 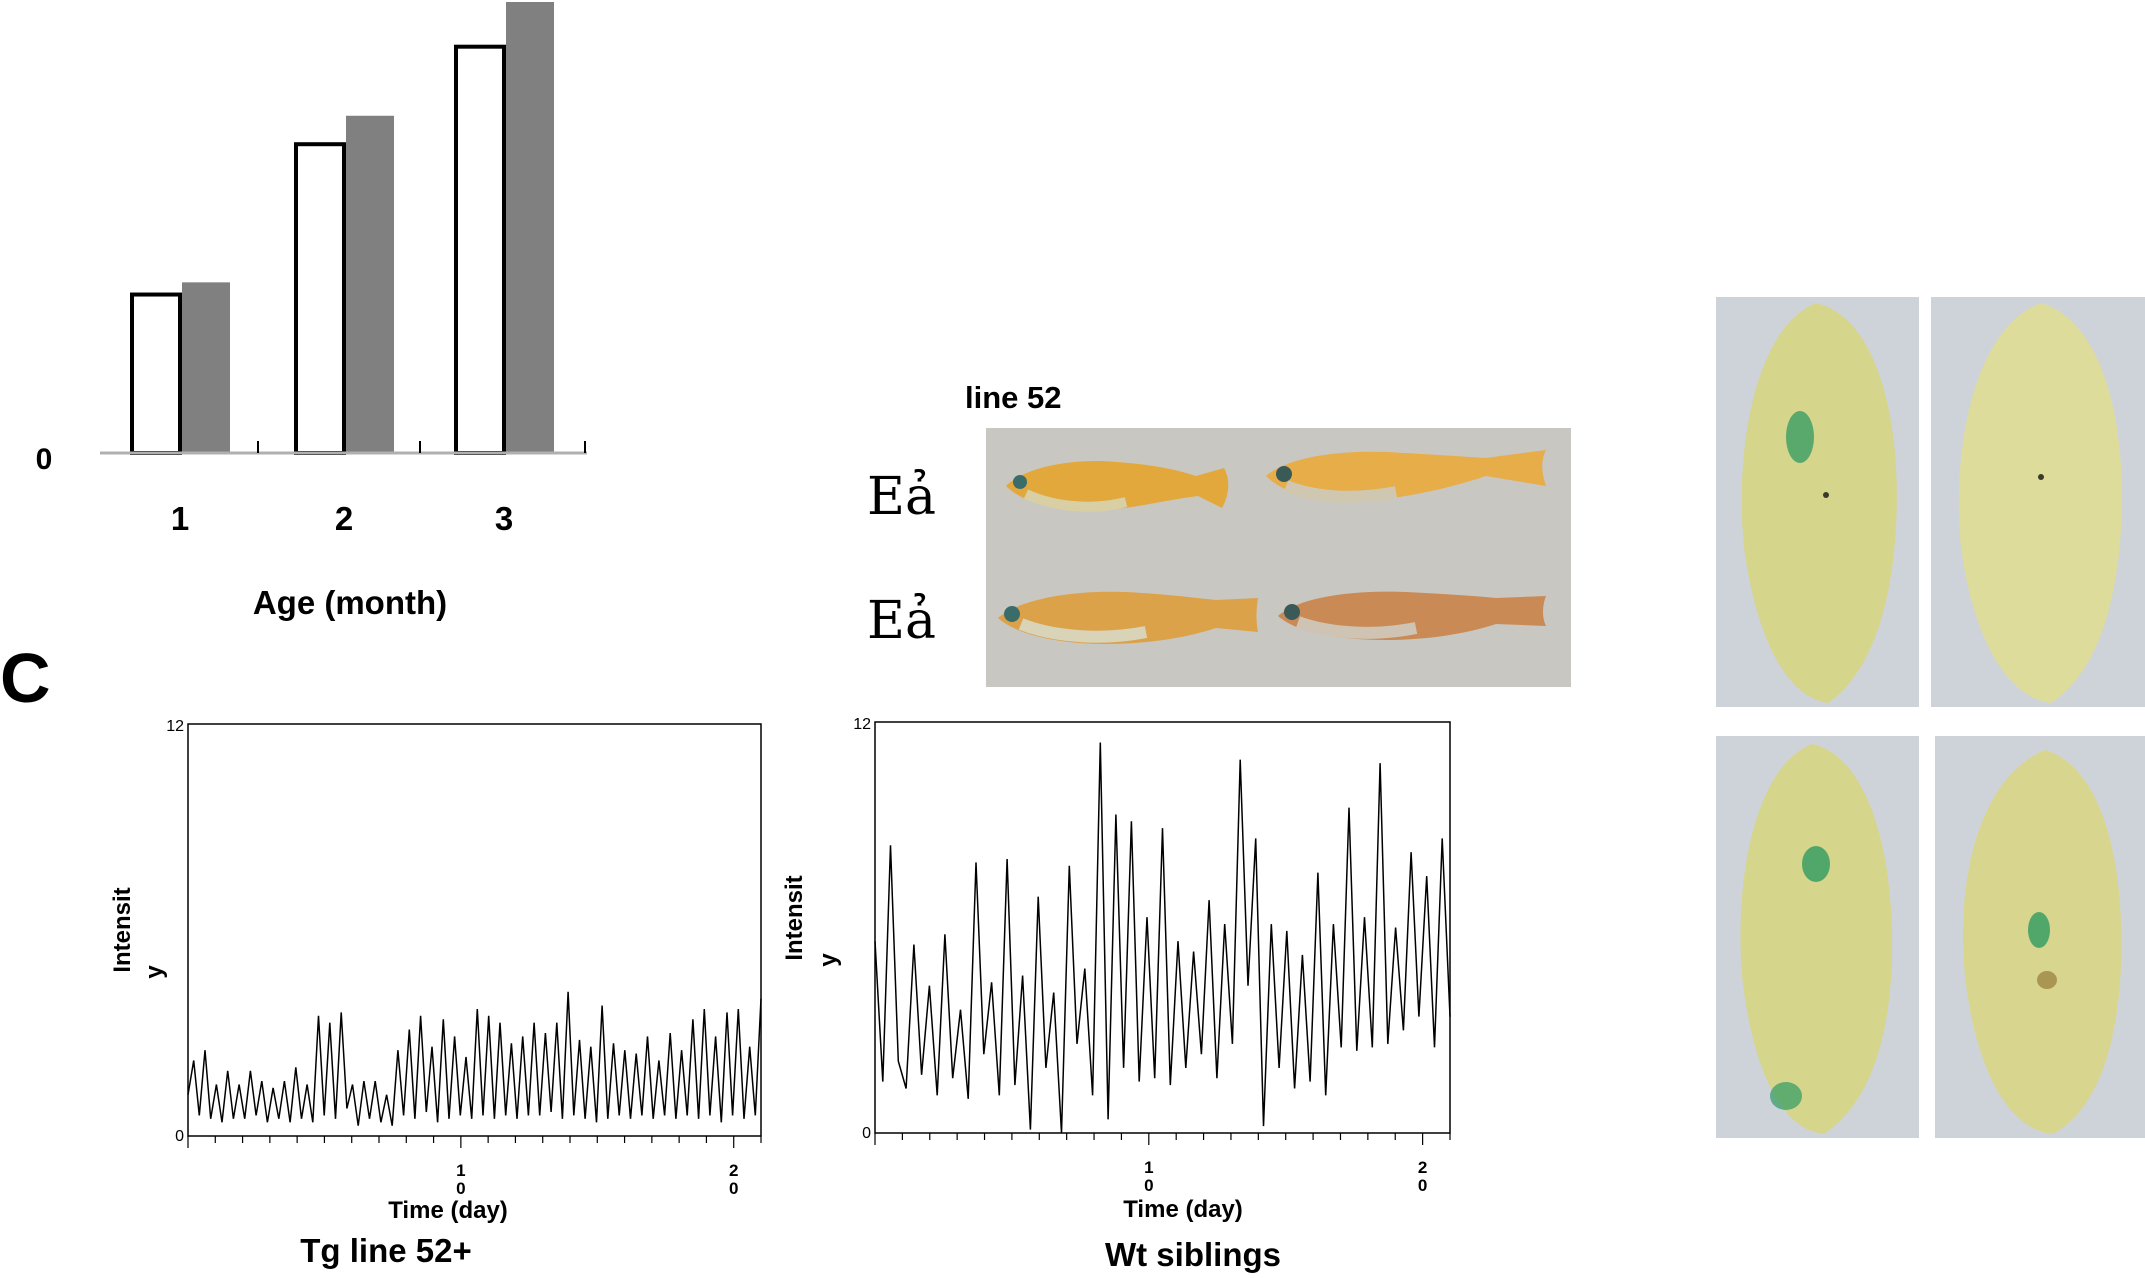 What do you see at coordinates (1117, 486) in the screenshot?
I see `fish-top-left` at bounding box center [1117, 486].